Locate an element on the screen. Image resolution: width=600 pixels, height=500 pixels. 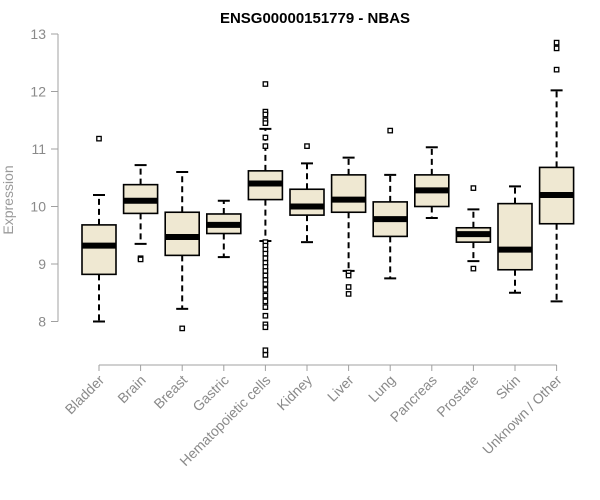
y-tick-label: 11 is located at coordinates (38, 149).